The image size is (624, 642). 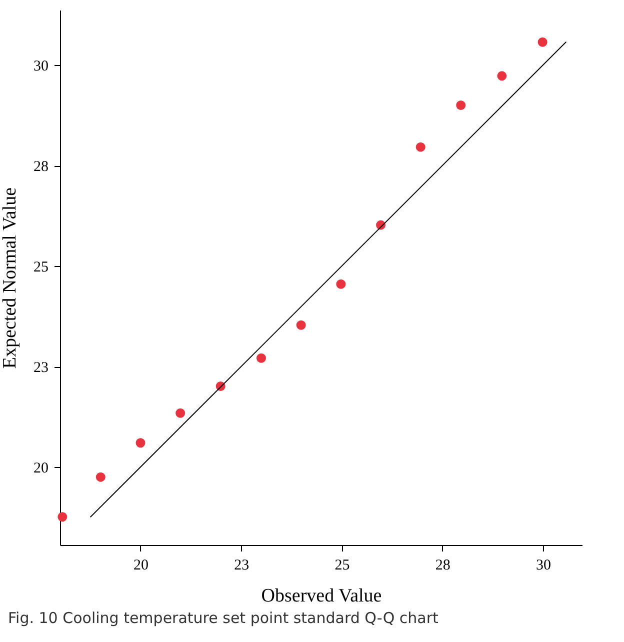 I want to click on y-tick-label: 20, so click(x=41, y=468).